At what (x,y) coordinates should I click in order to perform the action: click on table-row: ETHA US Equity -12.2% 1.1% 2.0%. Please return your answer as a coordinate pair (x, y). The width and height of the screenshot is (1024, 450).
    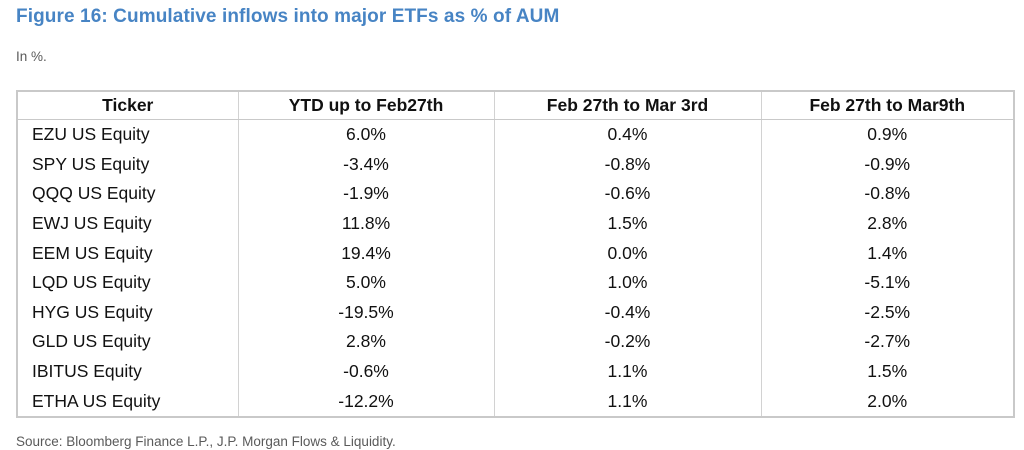
    Looking at the image, I should click on (515, 401).